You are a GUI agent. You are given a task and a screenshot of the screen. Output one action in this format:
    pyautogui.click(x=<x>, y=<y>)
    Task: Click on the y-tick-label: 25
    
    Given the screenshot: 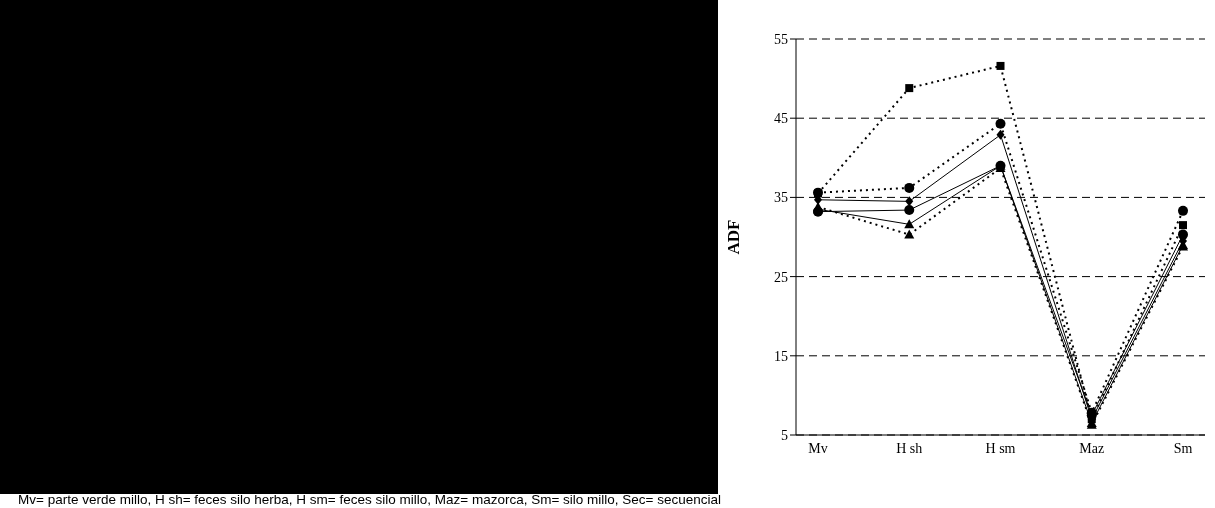 What is the action you would take?
    pyautogui.click(x=781, y=277)
    